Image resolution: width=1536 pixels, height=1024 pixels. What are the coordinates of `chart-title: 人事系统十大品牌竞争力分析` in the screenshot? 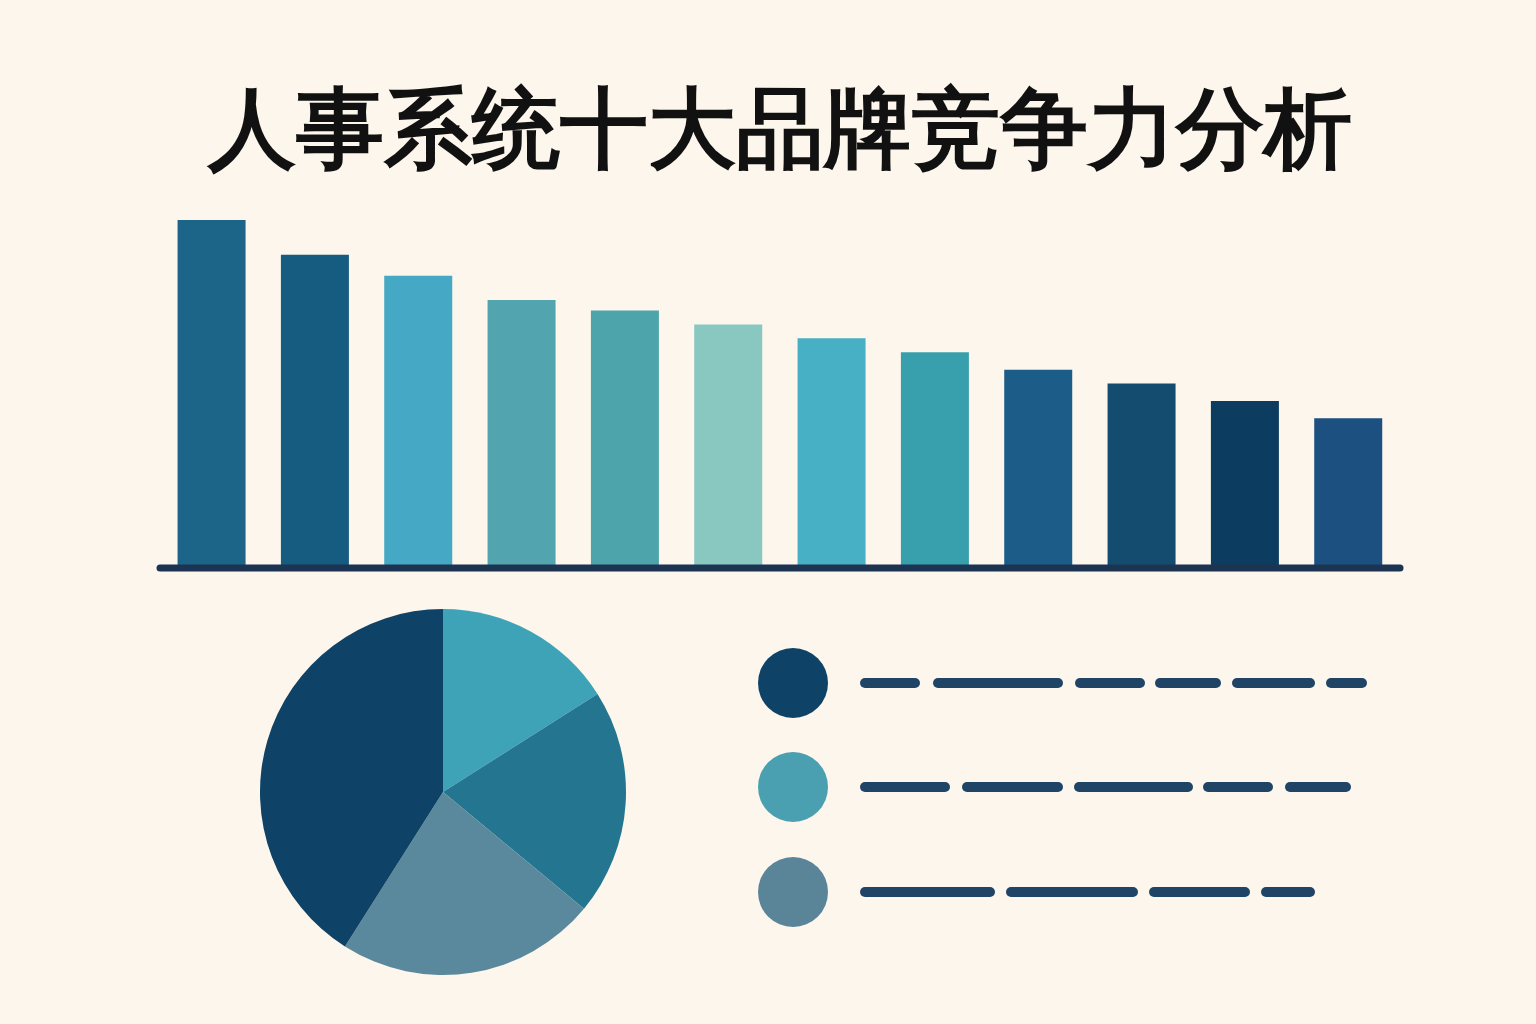 It's located at (779, 129).